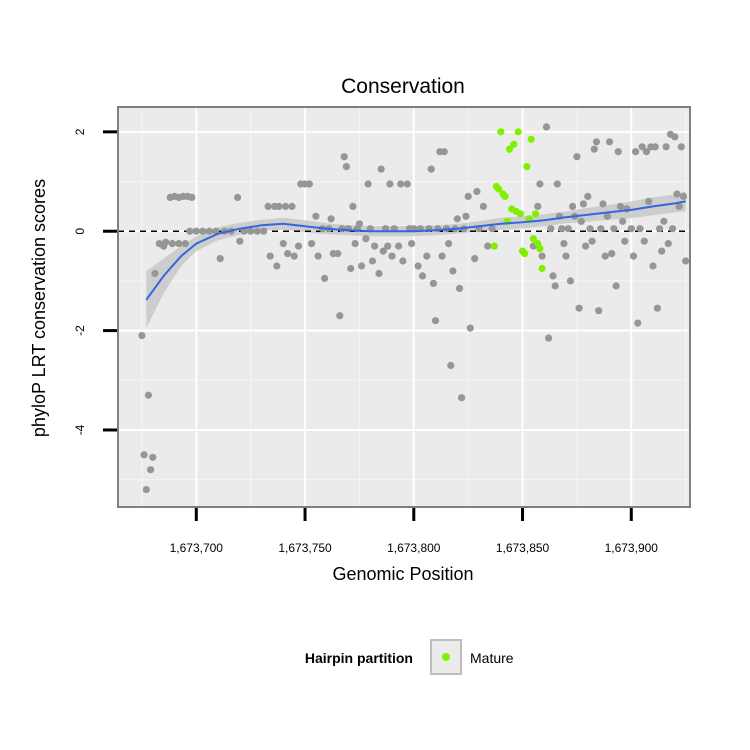 The height and width of the screenshot is (750, 750). I want to click on y-tick-label: -2, so click(80, 330).